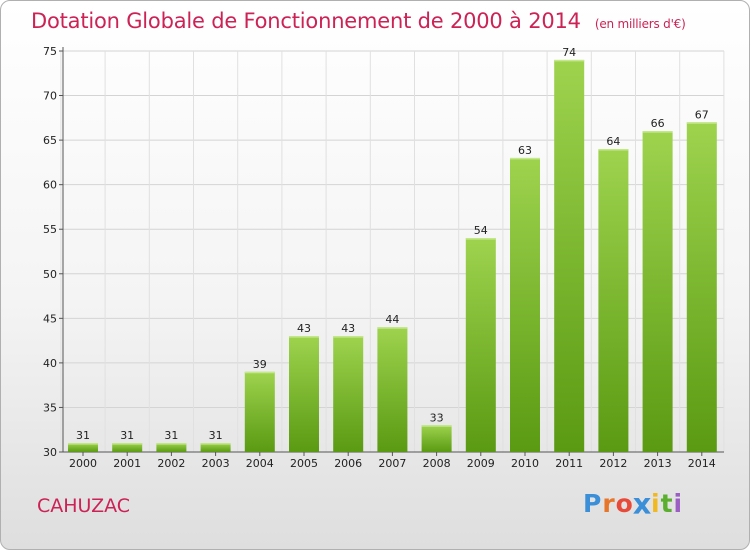 The width and height of the screenshot is (750, 550). Describe the element at coordinates (613, 463) in the screenshot. I see `x-tick-label: 2012` at that location.